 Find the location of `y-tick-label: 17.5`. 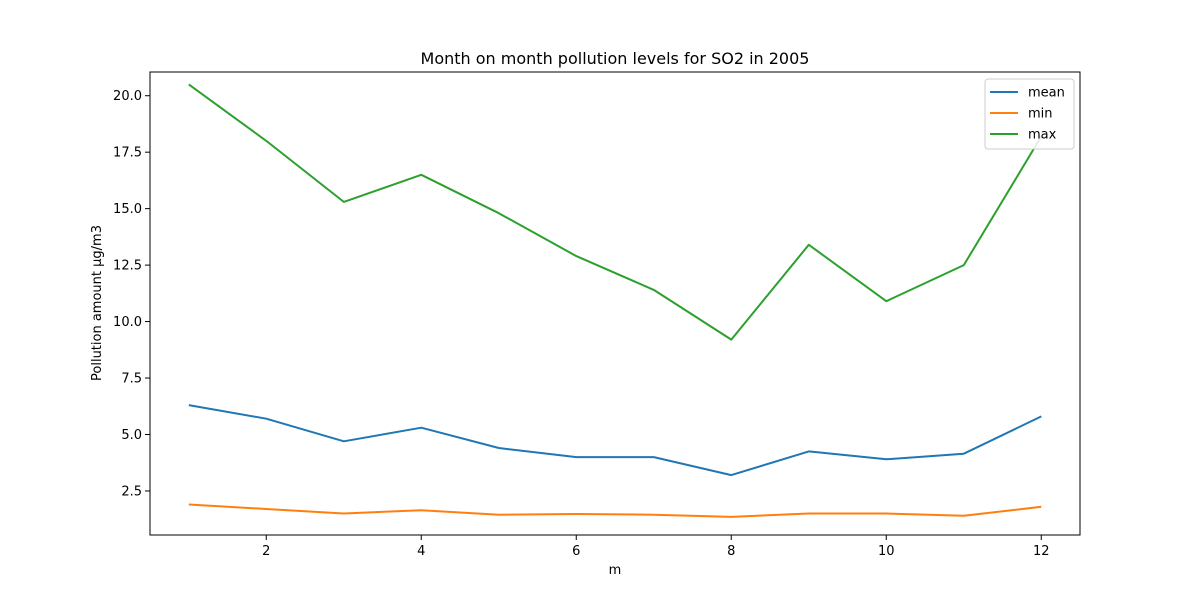

y-tick-label: 17.5 is located at coordinates (127, 153).